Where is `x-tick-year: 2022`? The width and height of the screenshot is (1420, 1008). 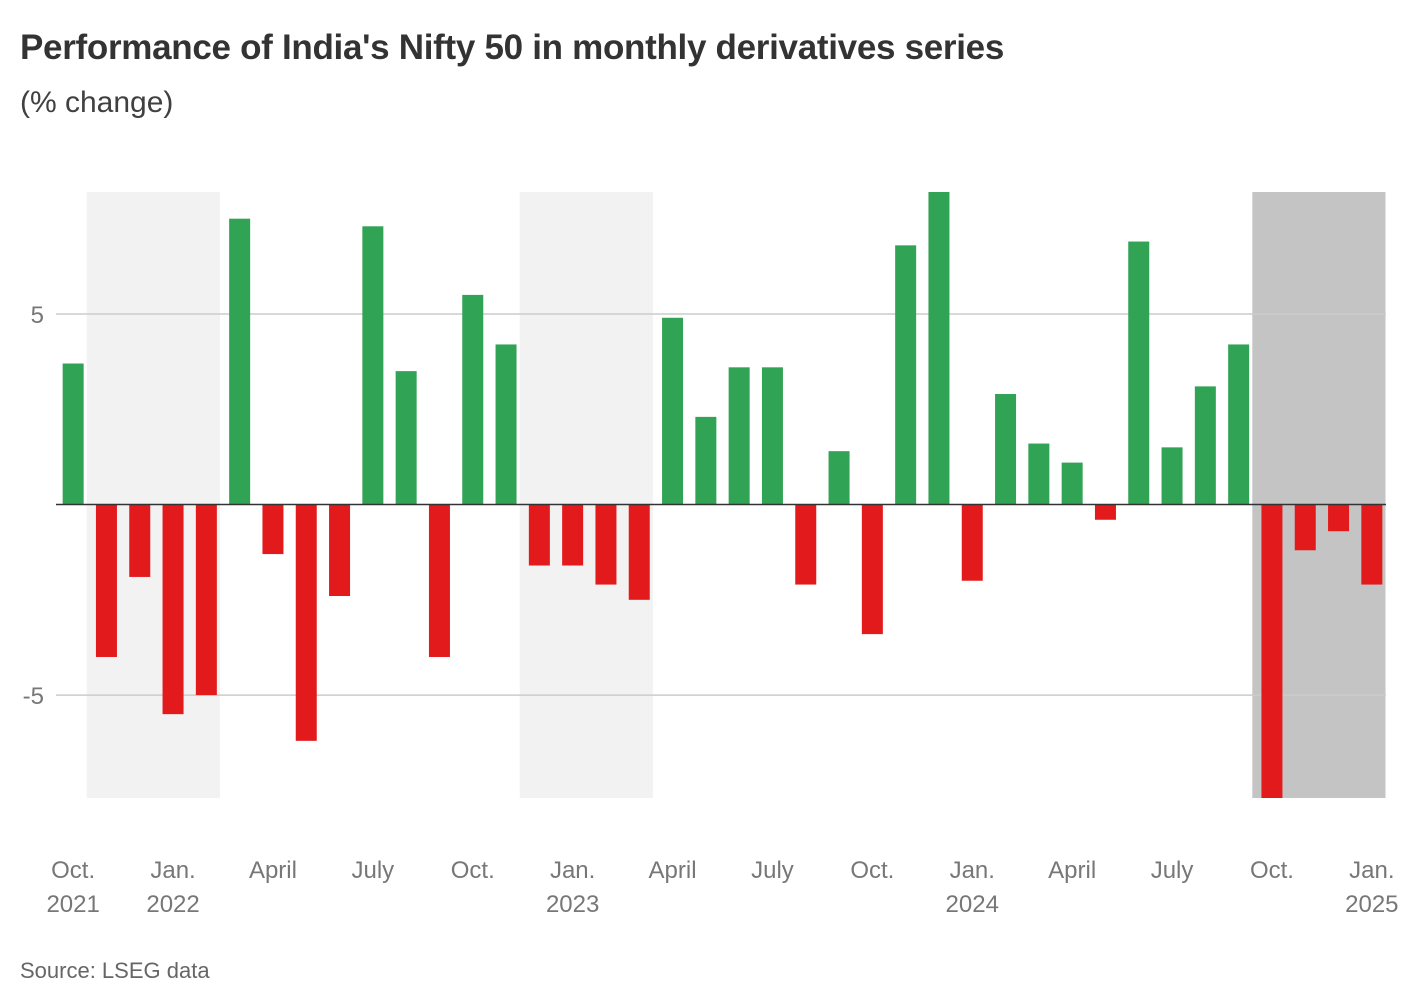 x-tick-year: 2022 is located at coordinates (172, 904).